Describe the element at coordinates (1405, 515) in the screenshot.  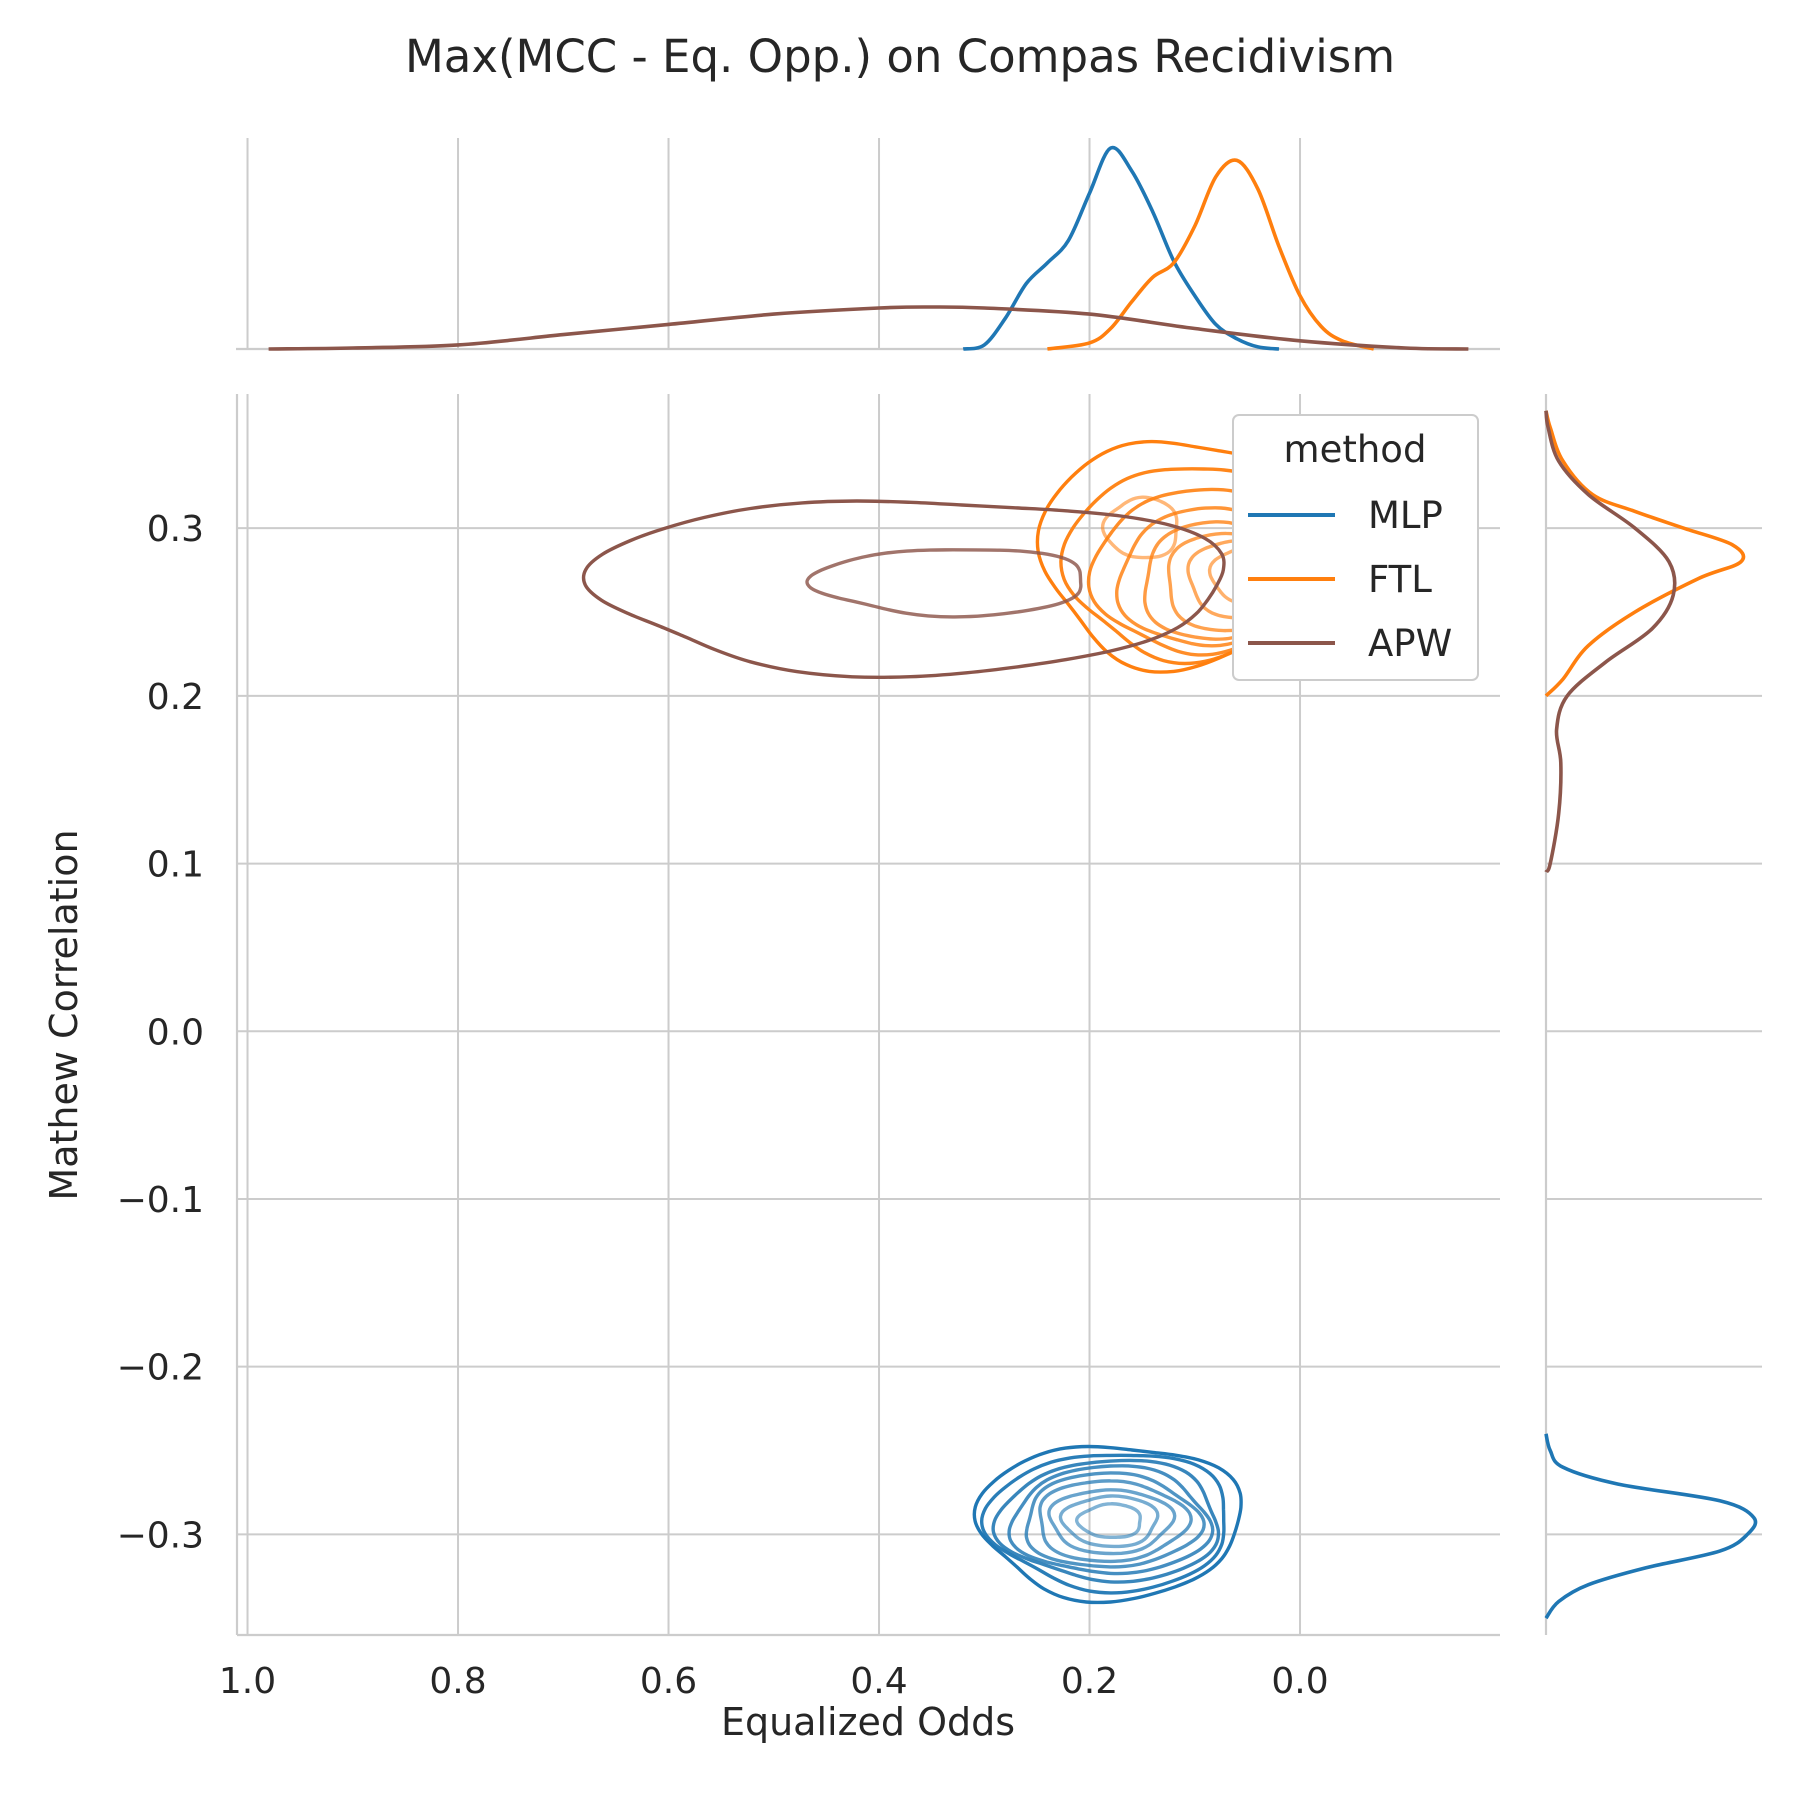
I see `legend-label-mlp: MLP` at that location.